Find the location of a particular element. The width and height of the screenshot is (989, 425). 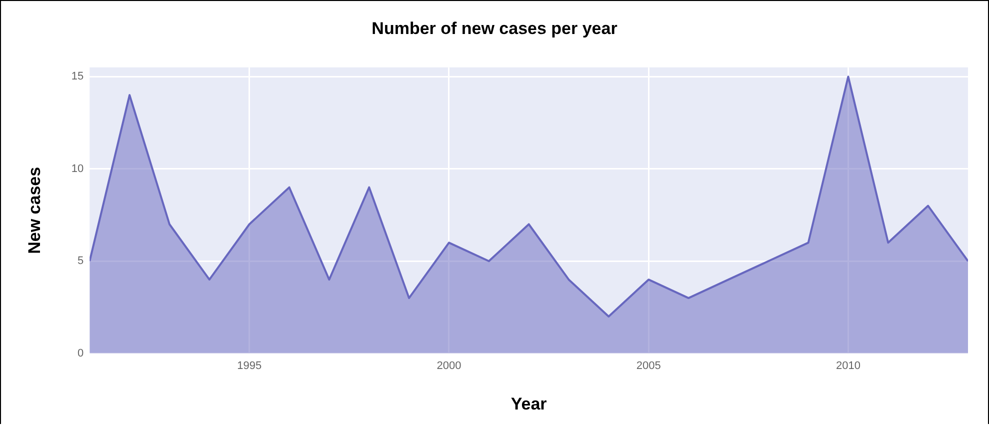

x-tick-label: 1995 is located at coordinates (249, 366).